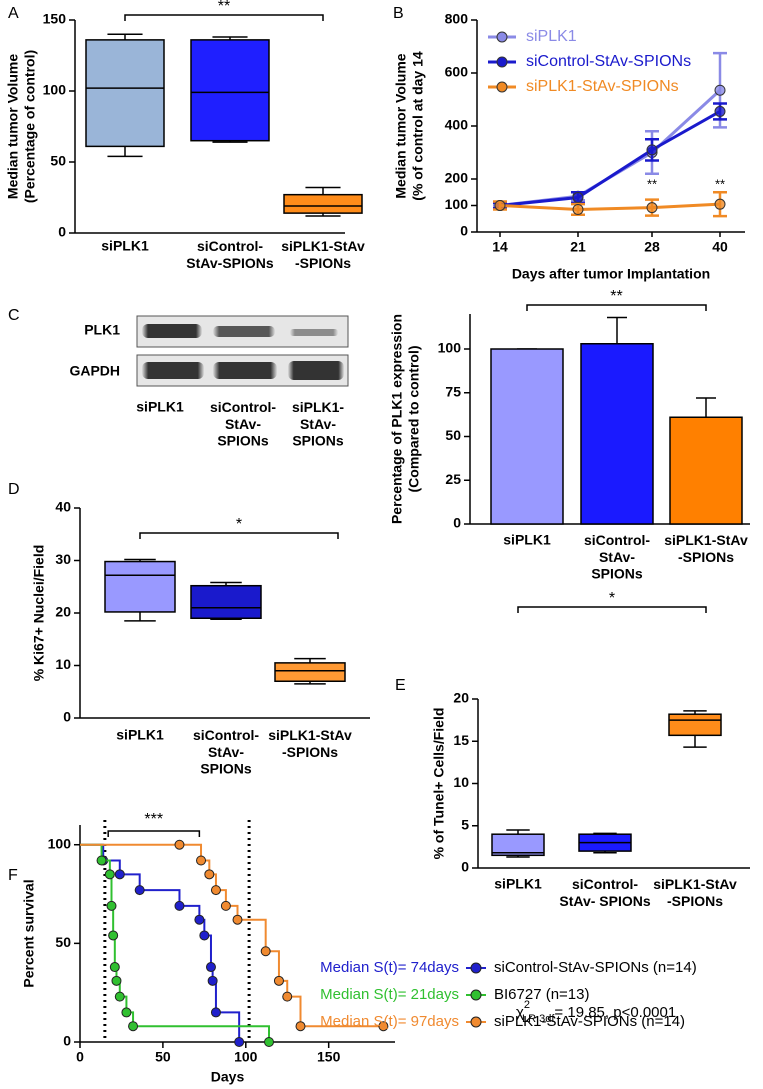 This screenshot has width=763, height=1089. What do you see at coordinates (153, 819) in the screenshot?
I see `significance-label: ***` at bounding box center [153, 819].